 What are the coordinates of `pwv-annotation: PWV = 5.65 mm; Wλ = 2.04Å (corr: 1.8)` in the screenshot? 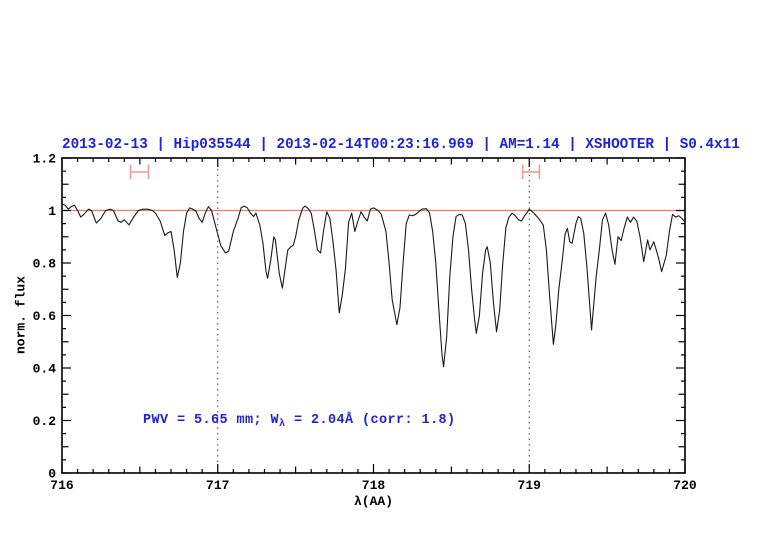 It's located at (299, 421).